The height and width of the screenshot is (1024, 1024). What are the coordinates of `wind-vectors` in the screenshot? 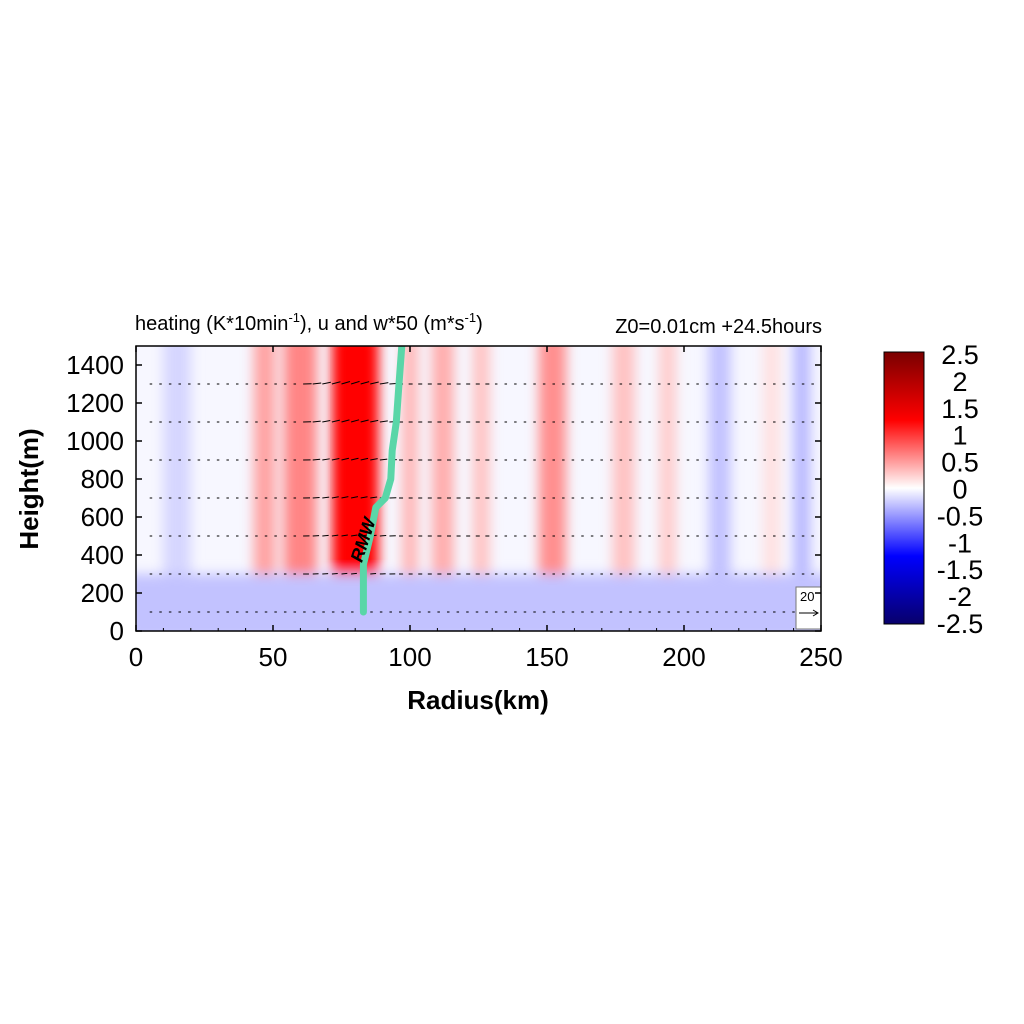 It's located at (481, 496).